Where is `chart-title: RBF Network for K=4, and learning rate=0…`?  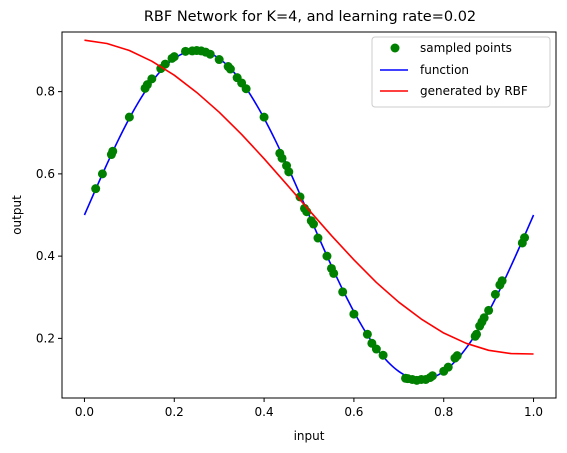 chart-title: RBF Network for K=4, and learning rate=0… is located at coordinates (310, 17).